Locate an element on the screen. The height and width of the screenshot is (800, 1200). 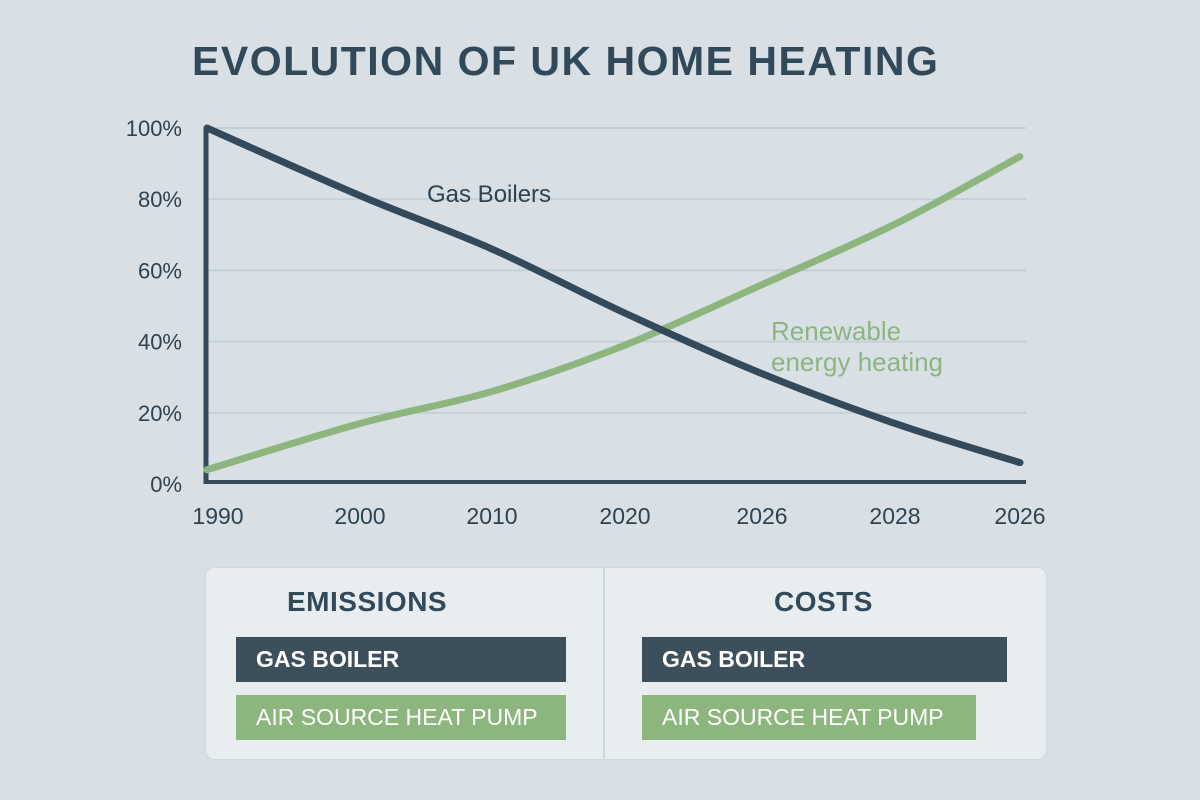
emissions-heat-pump-bar: AIR SOURCE HEAT PUMP is located at coordinates (401, 717).